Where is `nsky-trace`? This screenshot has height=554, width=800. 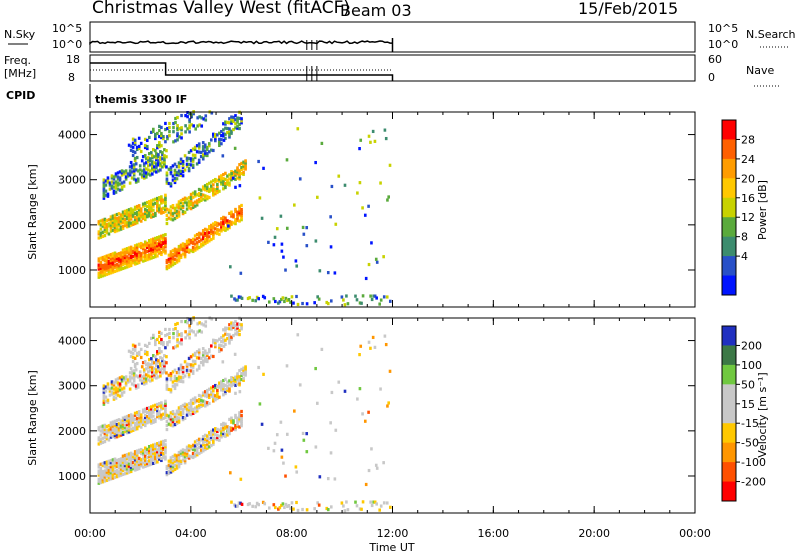
nsky-trace is located at coordinates (241, 45).